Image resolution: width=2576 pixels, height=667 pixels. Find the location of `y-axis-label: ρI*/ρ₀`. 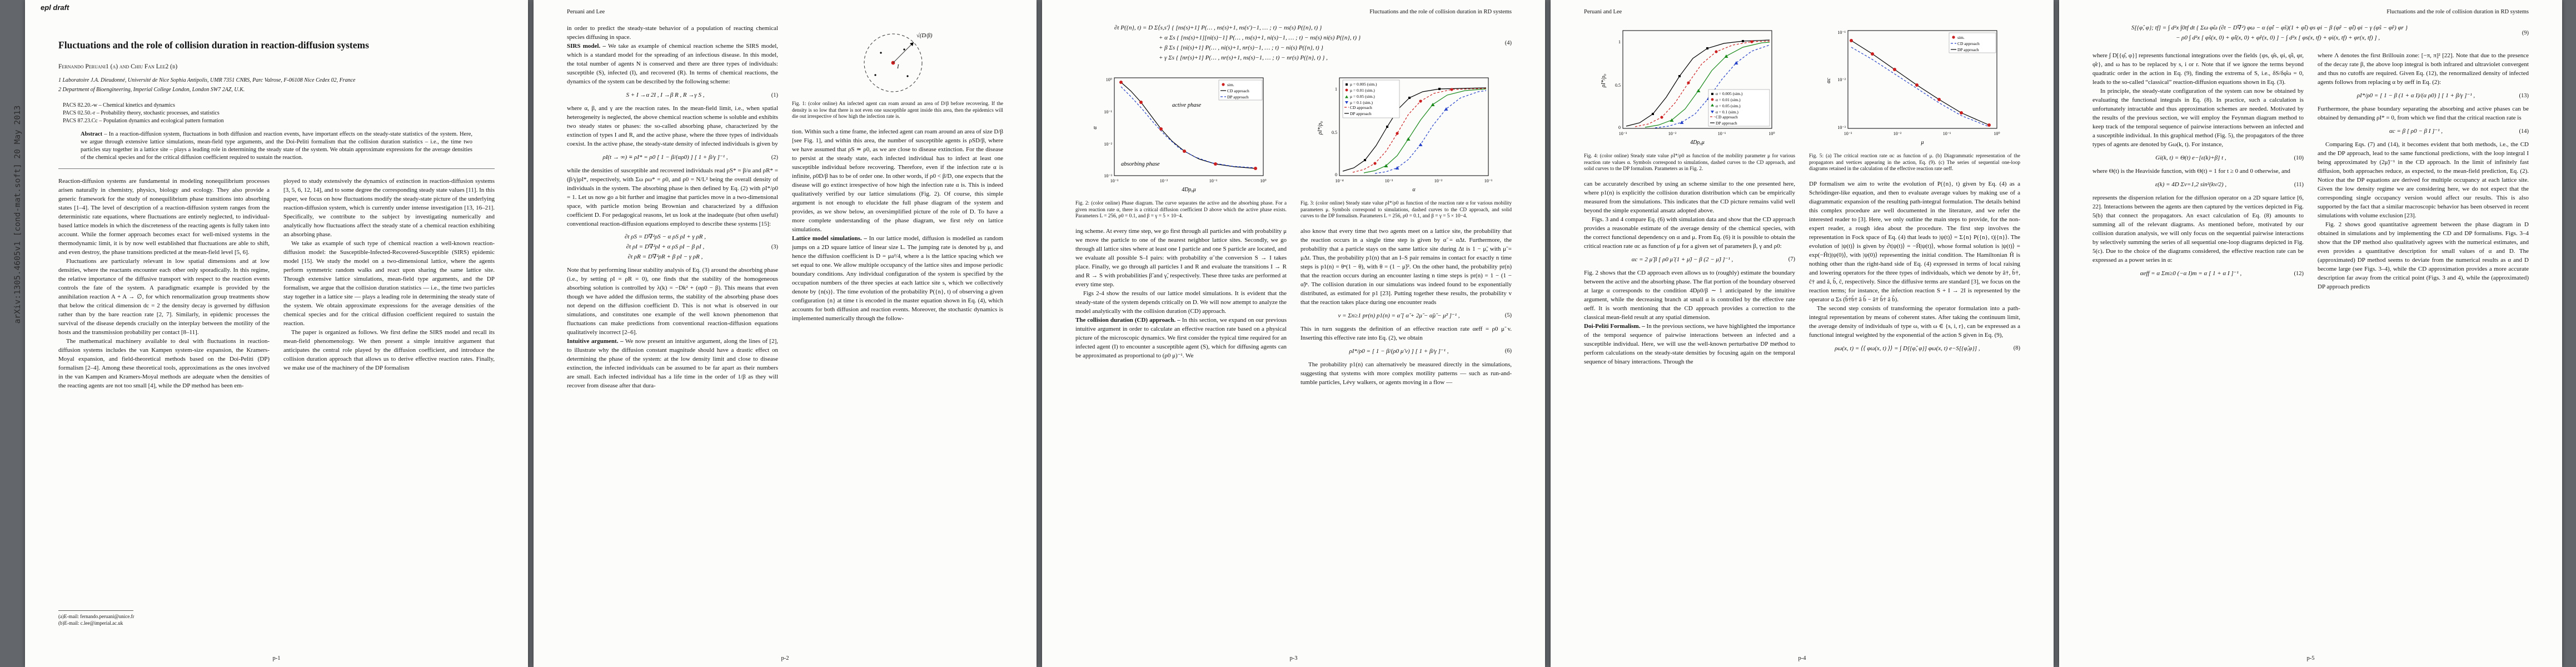

y-axis-label: ρI*/ρ₀ is located at coordinates (1320, 128).